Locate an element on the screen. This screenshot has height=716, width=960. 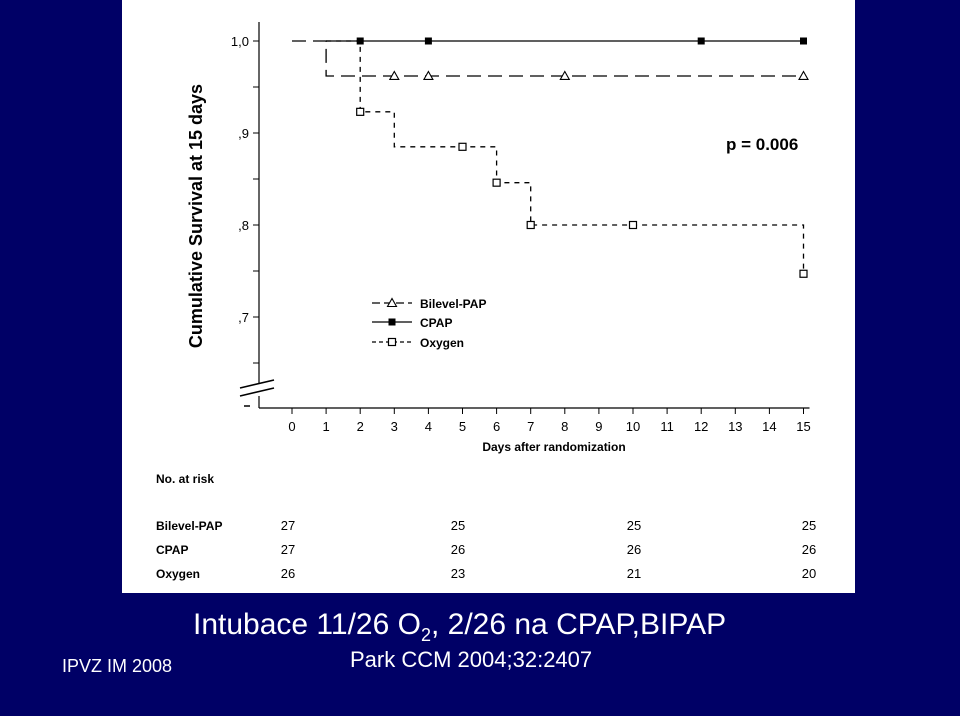
x-tick-label: 10 is located at coordinates (633, 426).